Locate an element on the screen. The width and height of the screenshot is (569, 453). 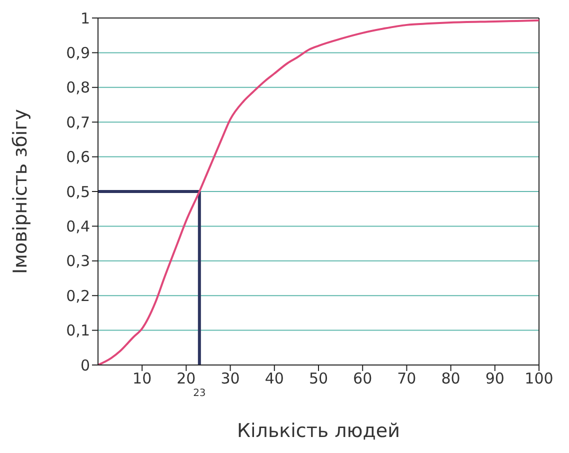
x-tick-label: 40 is located at coordinates (274, 379).